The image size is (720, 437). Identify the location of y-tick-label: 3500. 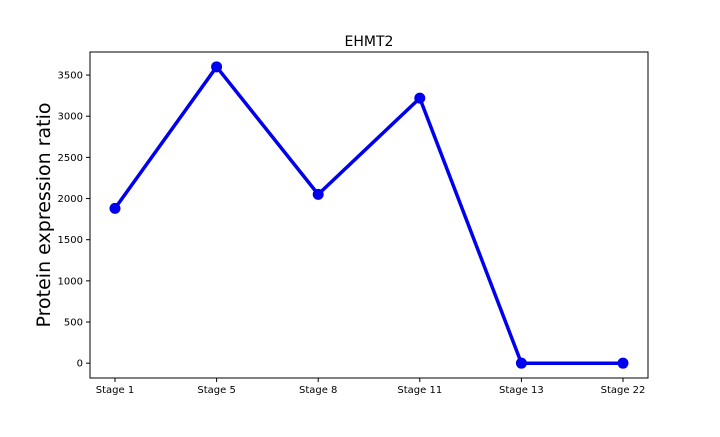
(70, 76).